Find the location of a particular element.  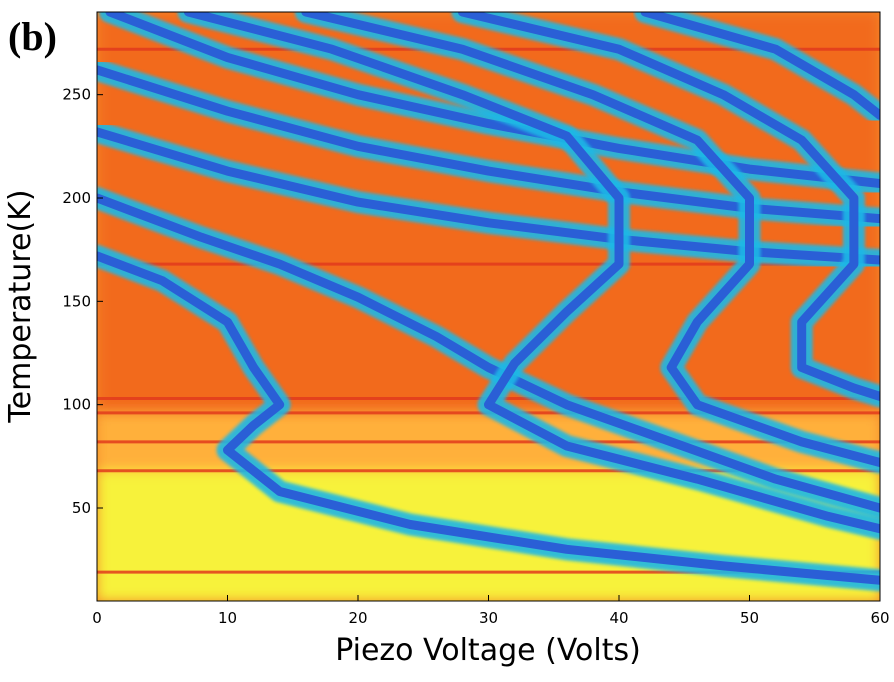

x-tick-label: 60 is located at coordinates (879, 618).